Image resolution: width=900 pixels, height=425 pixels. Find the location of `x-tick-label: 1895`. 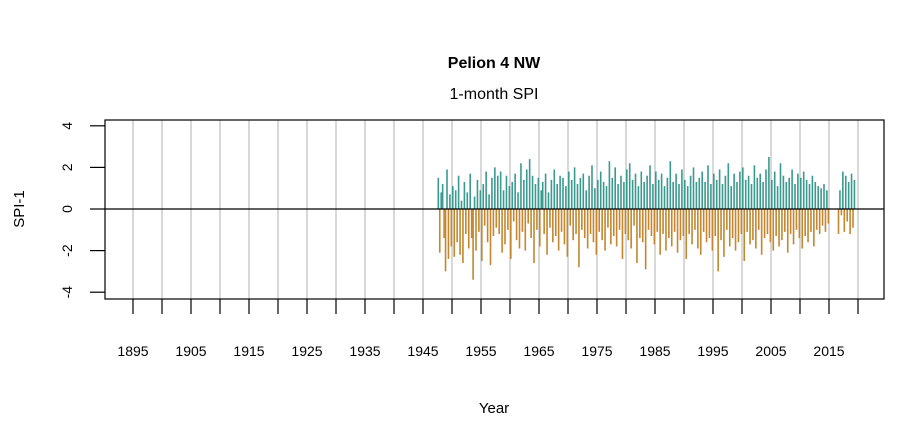

x-tick-label: 1895 is located at coordinates (132, 351).